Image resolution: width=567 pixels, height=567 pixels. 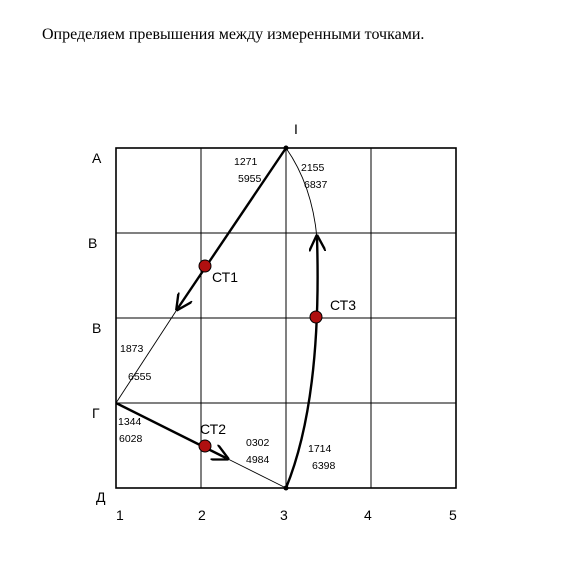 What do you see at coordinates (368, 515) in the screenshot?
I see `col-label: 4` at bounding box center [368, 515].